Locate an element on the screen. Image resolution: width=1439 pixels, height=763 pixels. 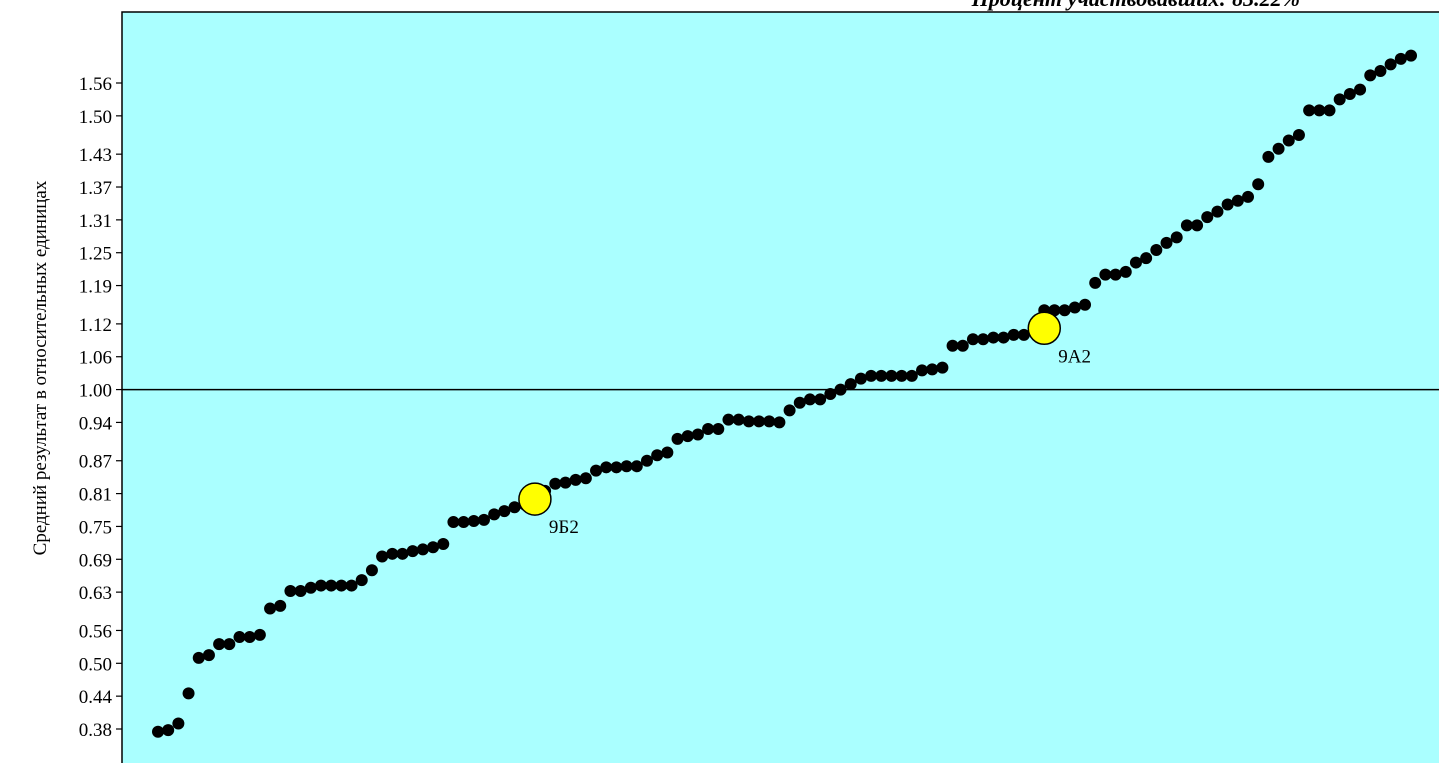
y-tick-label: 0.63 is located at coordinates (95, 593).